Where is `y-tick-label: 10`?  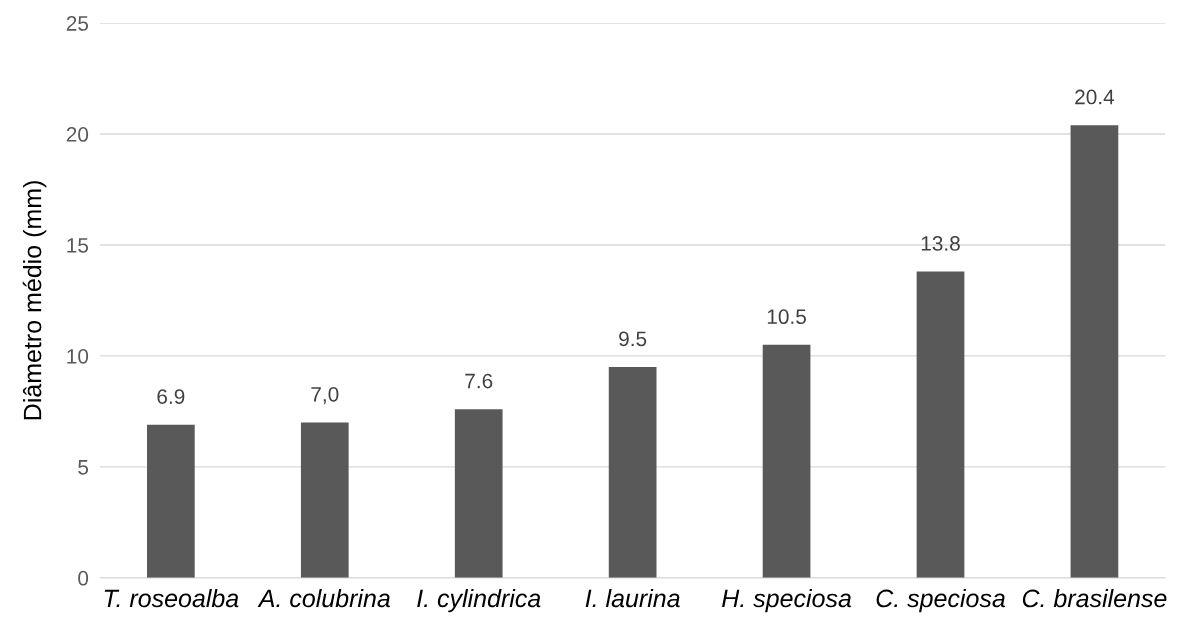
y-tick-label: 10 is located at coordinates (78, 356).